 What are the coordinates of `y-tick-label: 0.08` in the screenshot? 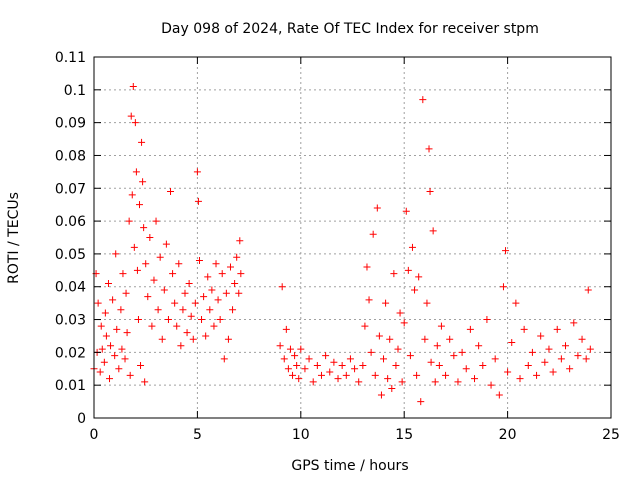 It's located at (70, 156).